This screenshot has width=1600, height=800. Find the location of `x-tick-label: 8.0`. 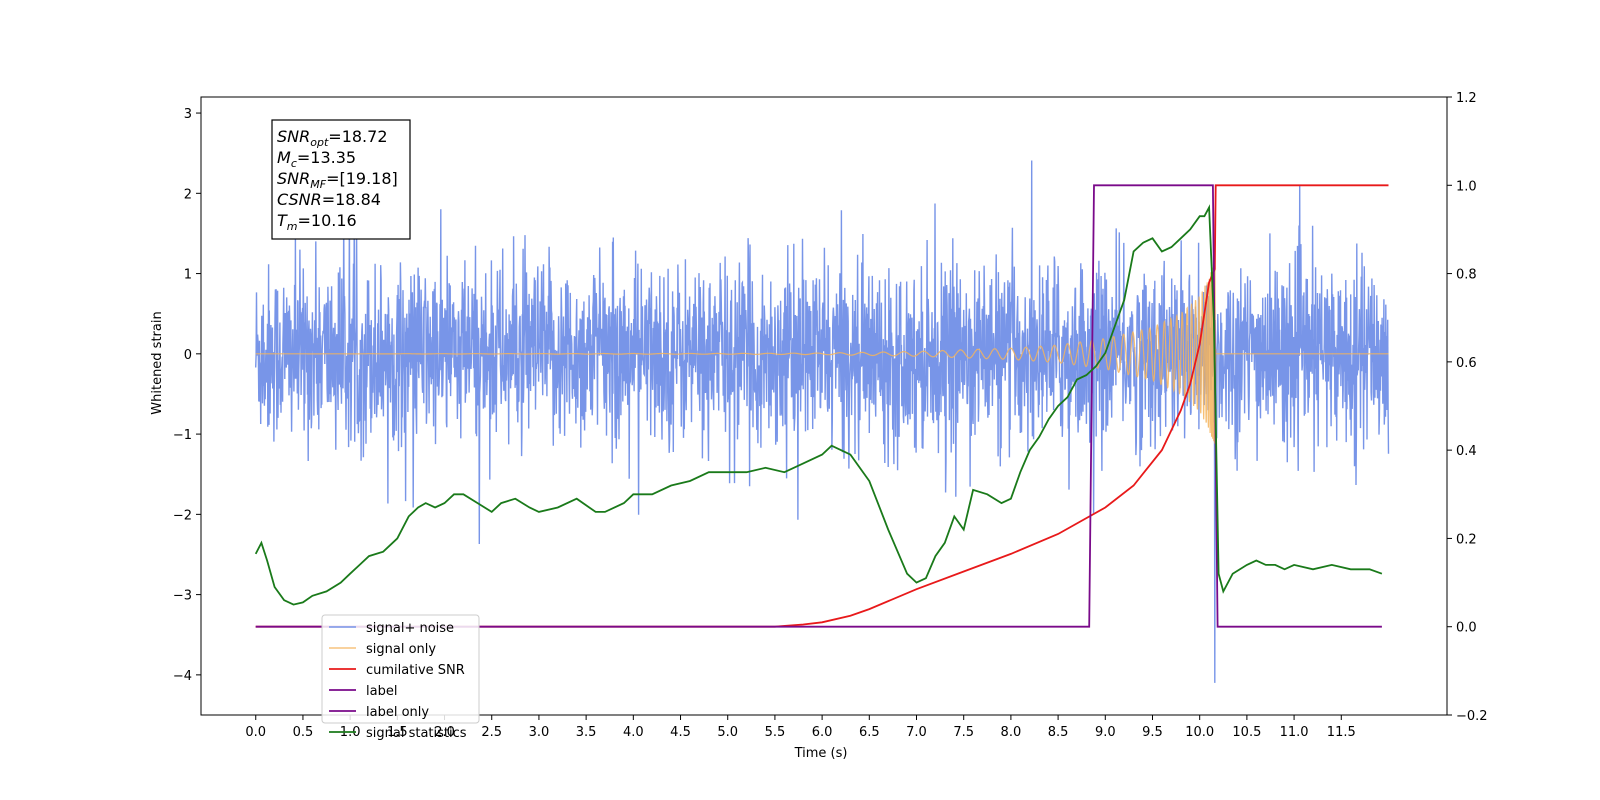

x-tick-label: 8.0 is located at coordinates (1011, 732).